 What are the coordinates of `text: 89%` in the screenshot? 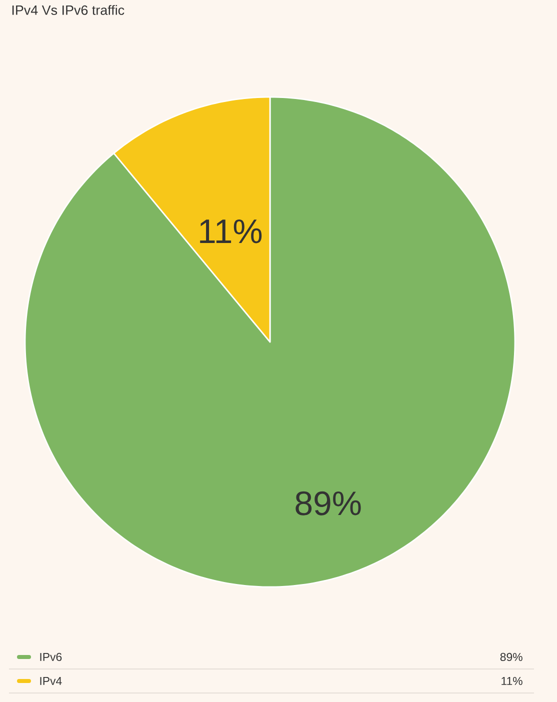 It's located at (511, 657).